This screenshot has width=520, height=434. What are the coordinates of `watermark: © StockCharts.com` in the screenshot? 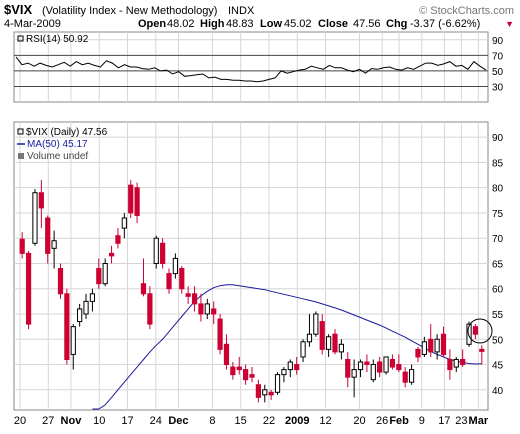 It's located at (466, 11).